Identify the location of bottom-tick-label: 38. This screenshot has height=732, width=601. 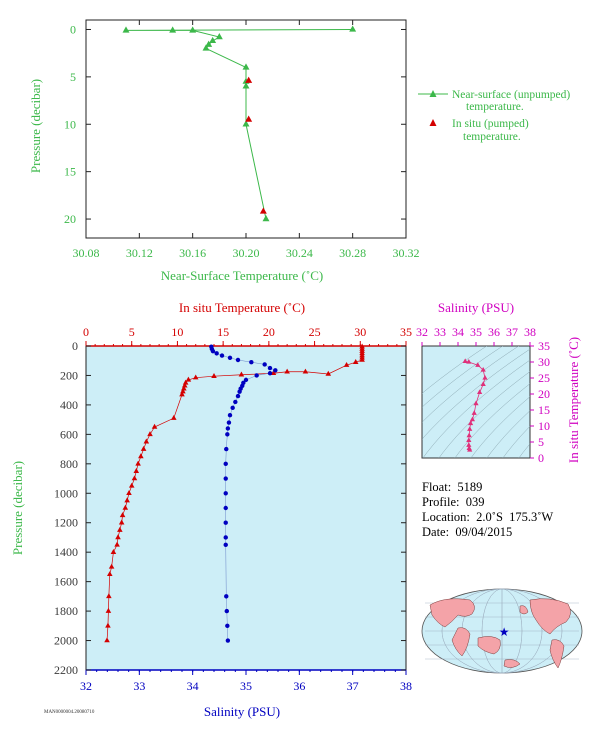
(406, 686).